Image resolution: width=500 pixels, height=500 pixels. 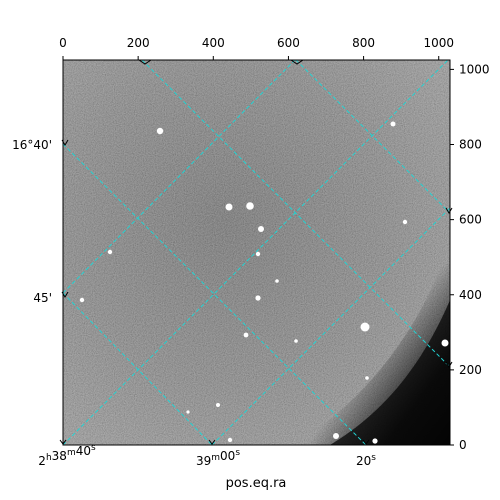 What do you see at coordinates (449, 210) in the screenshot?
I see `wcs-tick-r1` at bounding box center [449, 210].